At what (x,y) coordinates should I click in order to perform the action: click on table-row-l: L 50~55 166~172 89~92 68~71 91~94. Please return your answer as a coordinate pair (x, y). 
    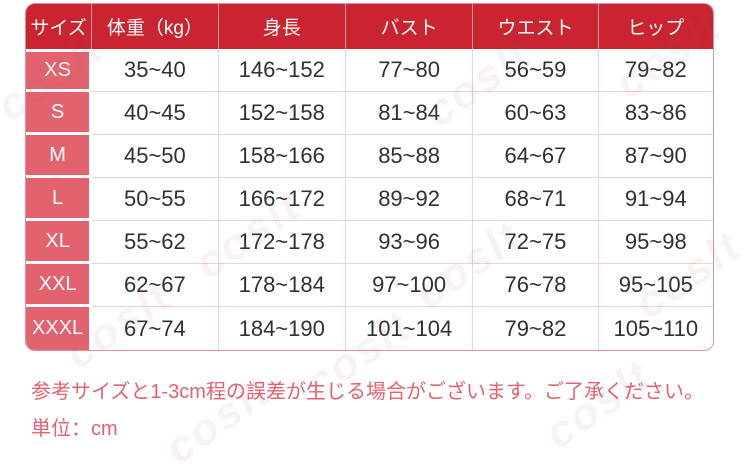
    Looking at the image, I should click on (369, 199).